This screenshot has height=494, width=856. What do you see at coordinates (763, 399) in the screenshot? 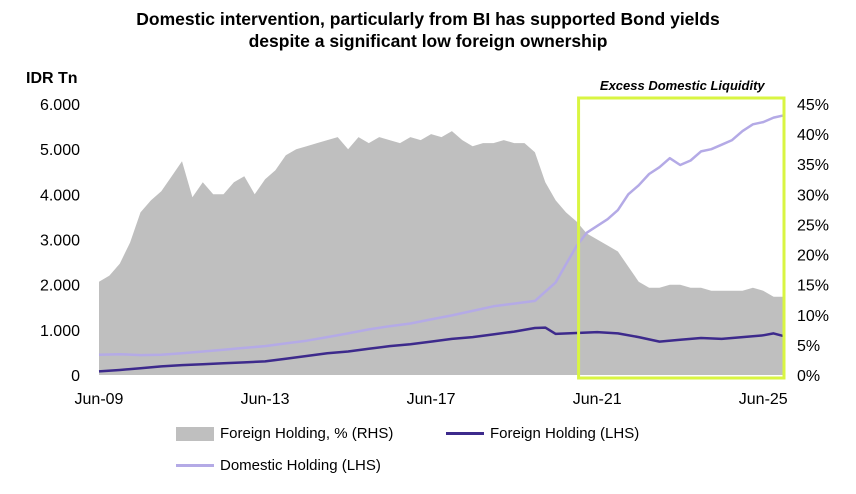
I see `x-tick-label: Jun-25` at bounding box center [763, 399].